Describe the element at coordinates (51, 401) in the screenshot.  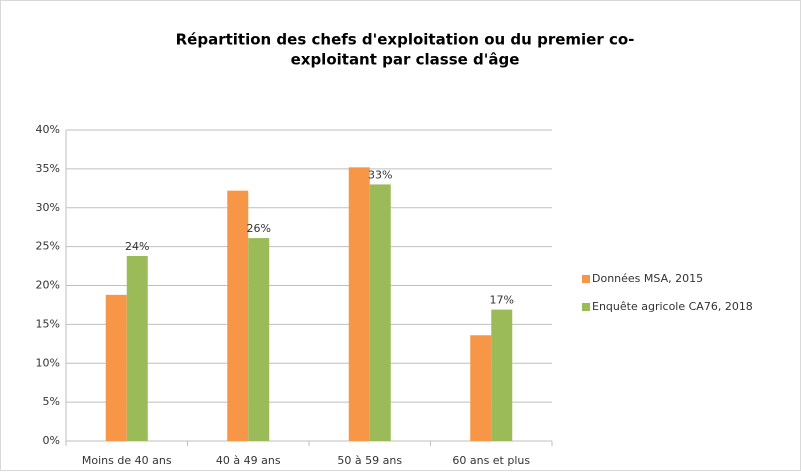
I see `y-tick-label: 5%` at that location.